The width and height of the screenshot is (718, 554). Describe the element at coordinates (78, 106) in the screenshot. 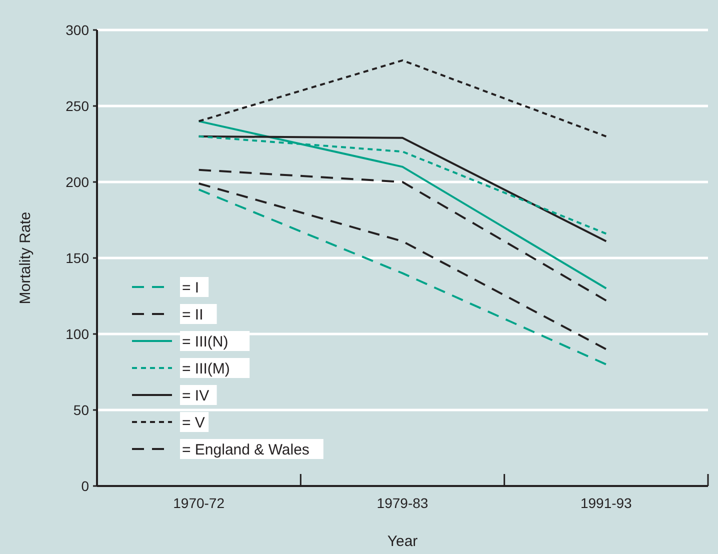

I see `y-tick-label: 250` at that location.